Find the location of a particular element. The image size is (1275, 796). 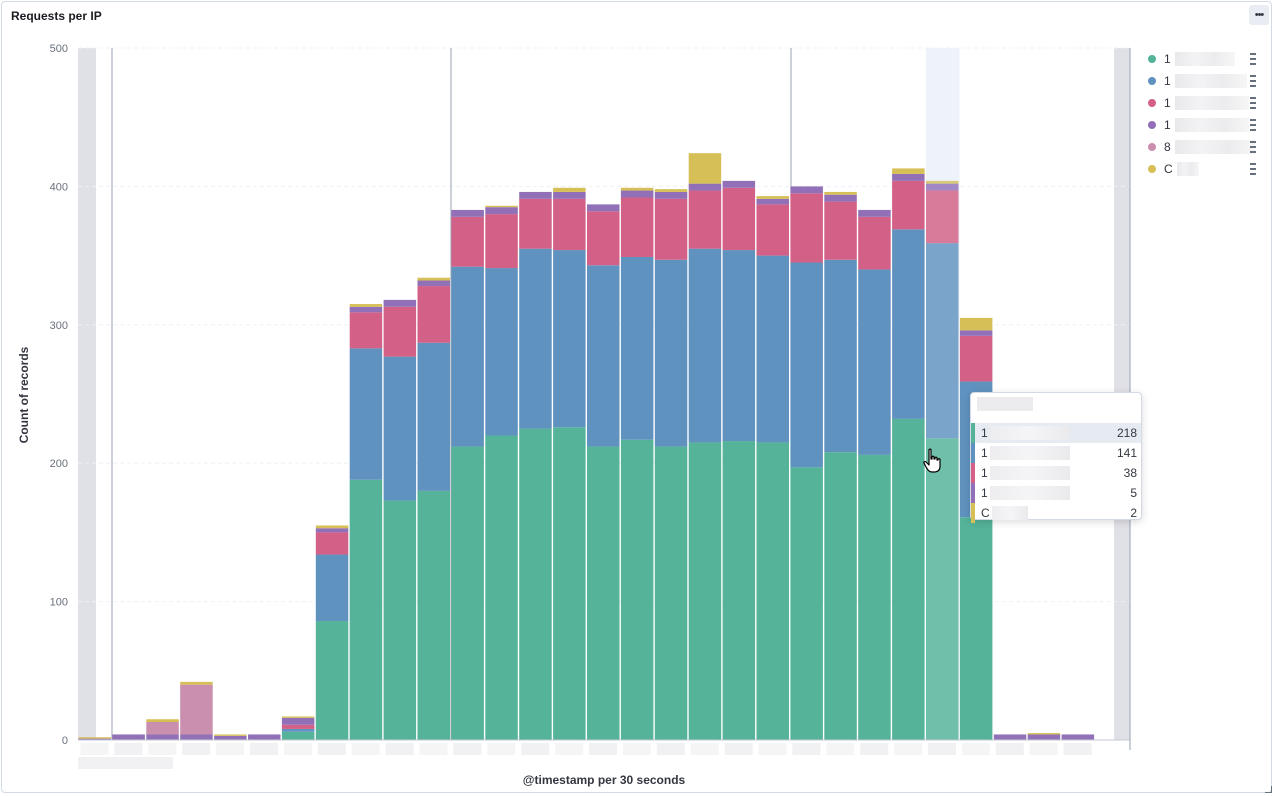

legend-item: 8 is located at coordinates (1208, 147).